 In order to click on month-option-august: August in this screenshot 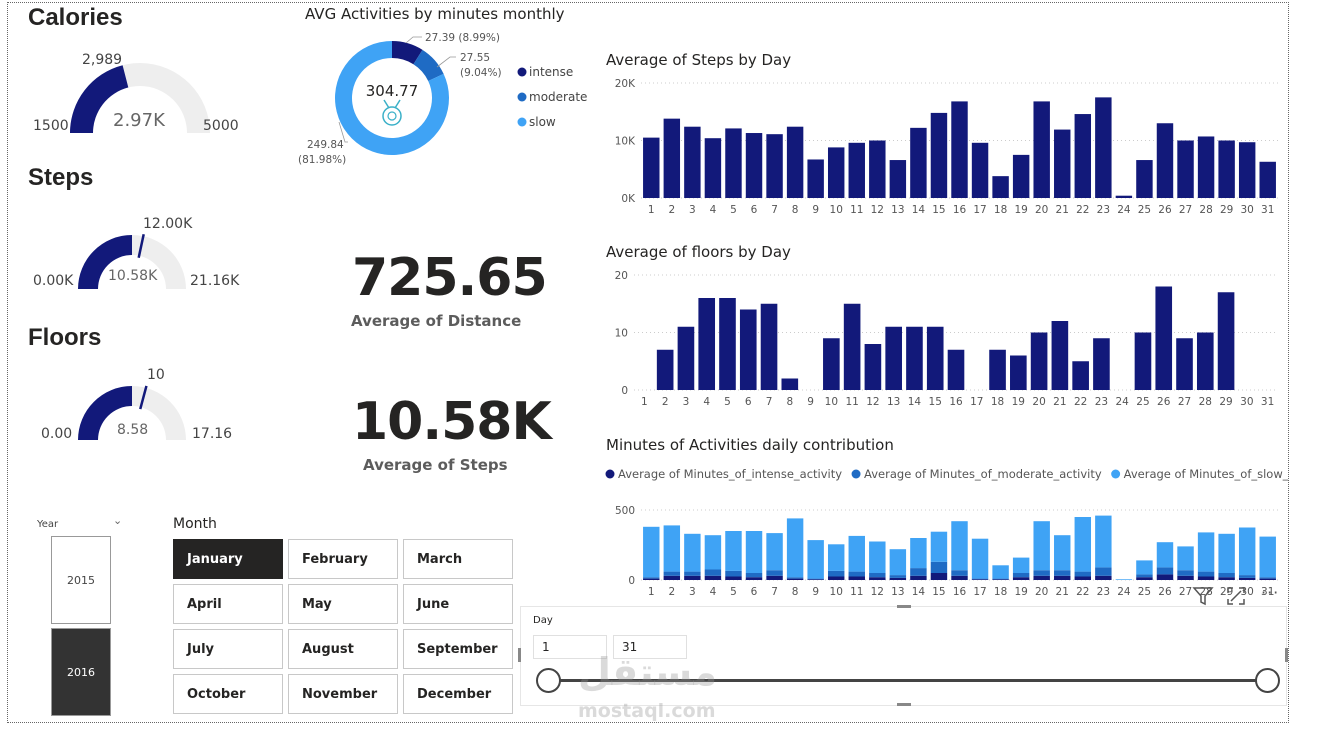, I will do `click(343, 649)`.